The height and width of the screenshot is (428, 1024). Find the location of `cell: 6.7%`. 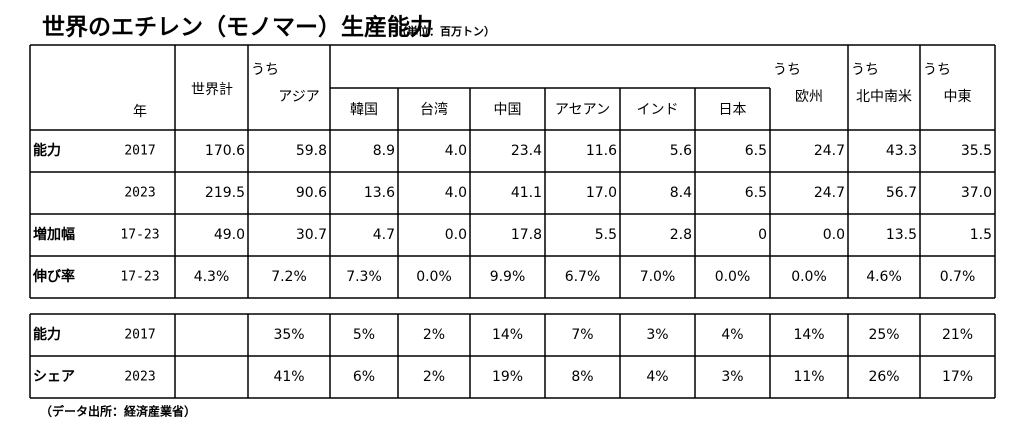

cell: 6.7% is located at coordinates (583, 277).